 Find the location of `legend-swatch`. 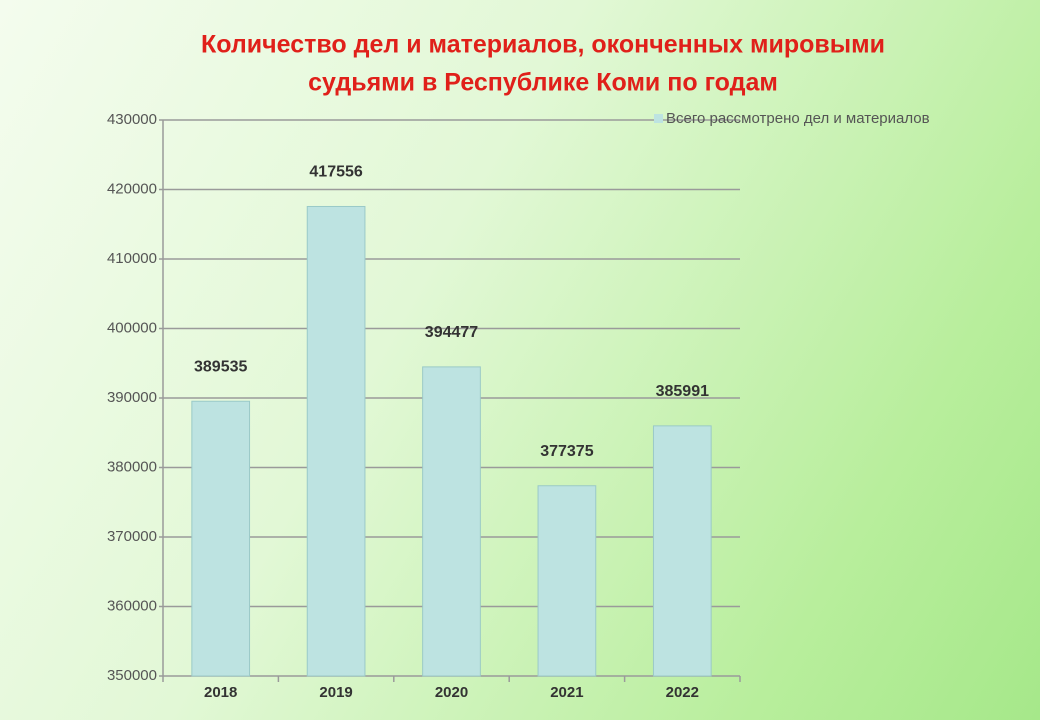

legend-swatch is located at coordinates (658, 118).